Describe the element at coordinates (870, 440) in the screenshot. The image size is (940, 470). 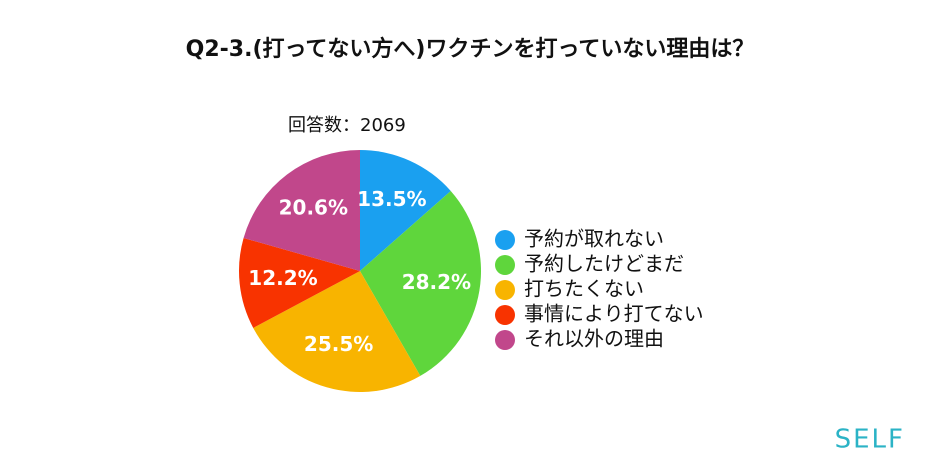
I see `logo: SELF` at that location.